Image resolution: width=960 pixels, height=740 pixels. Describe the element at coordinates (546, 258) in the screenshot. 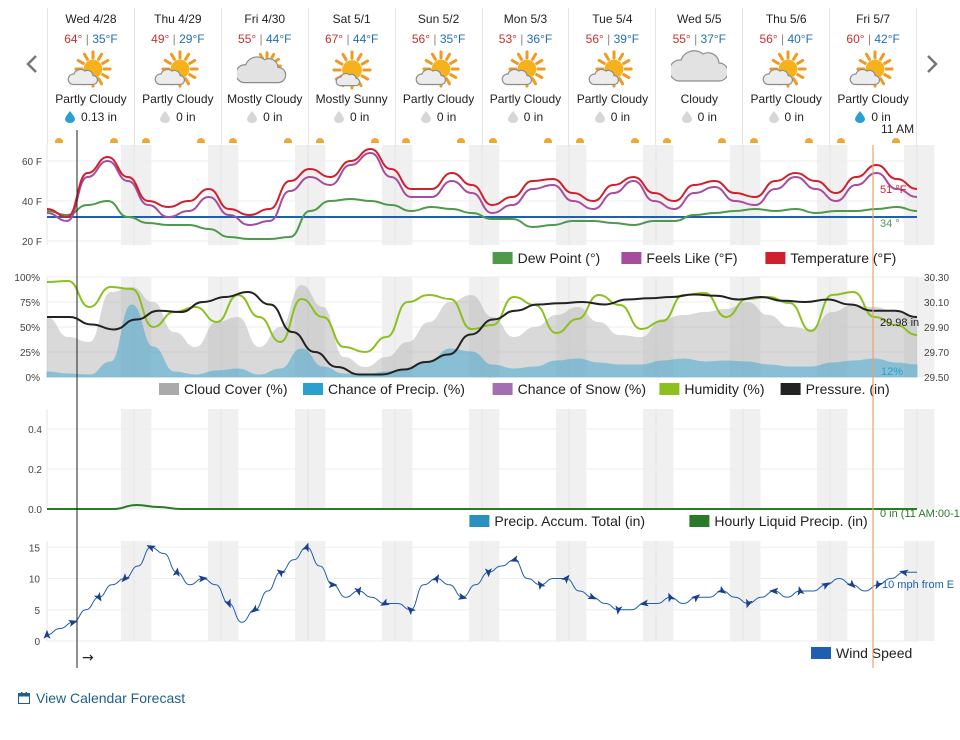

I see `legend-item: Dew Point (°)` at that location.